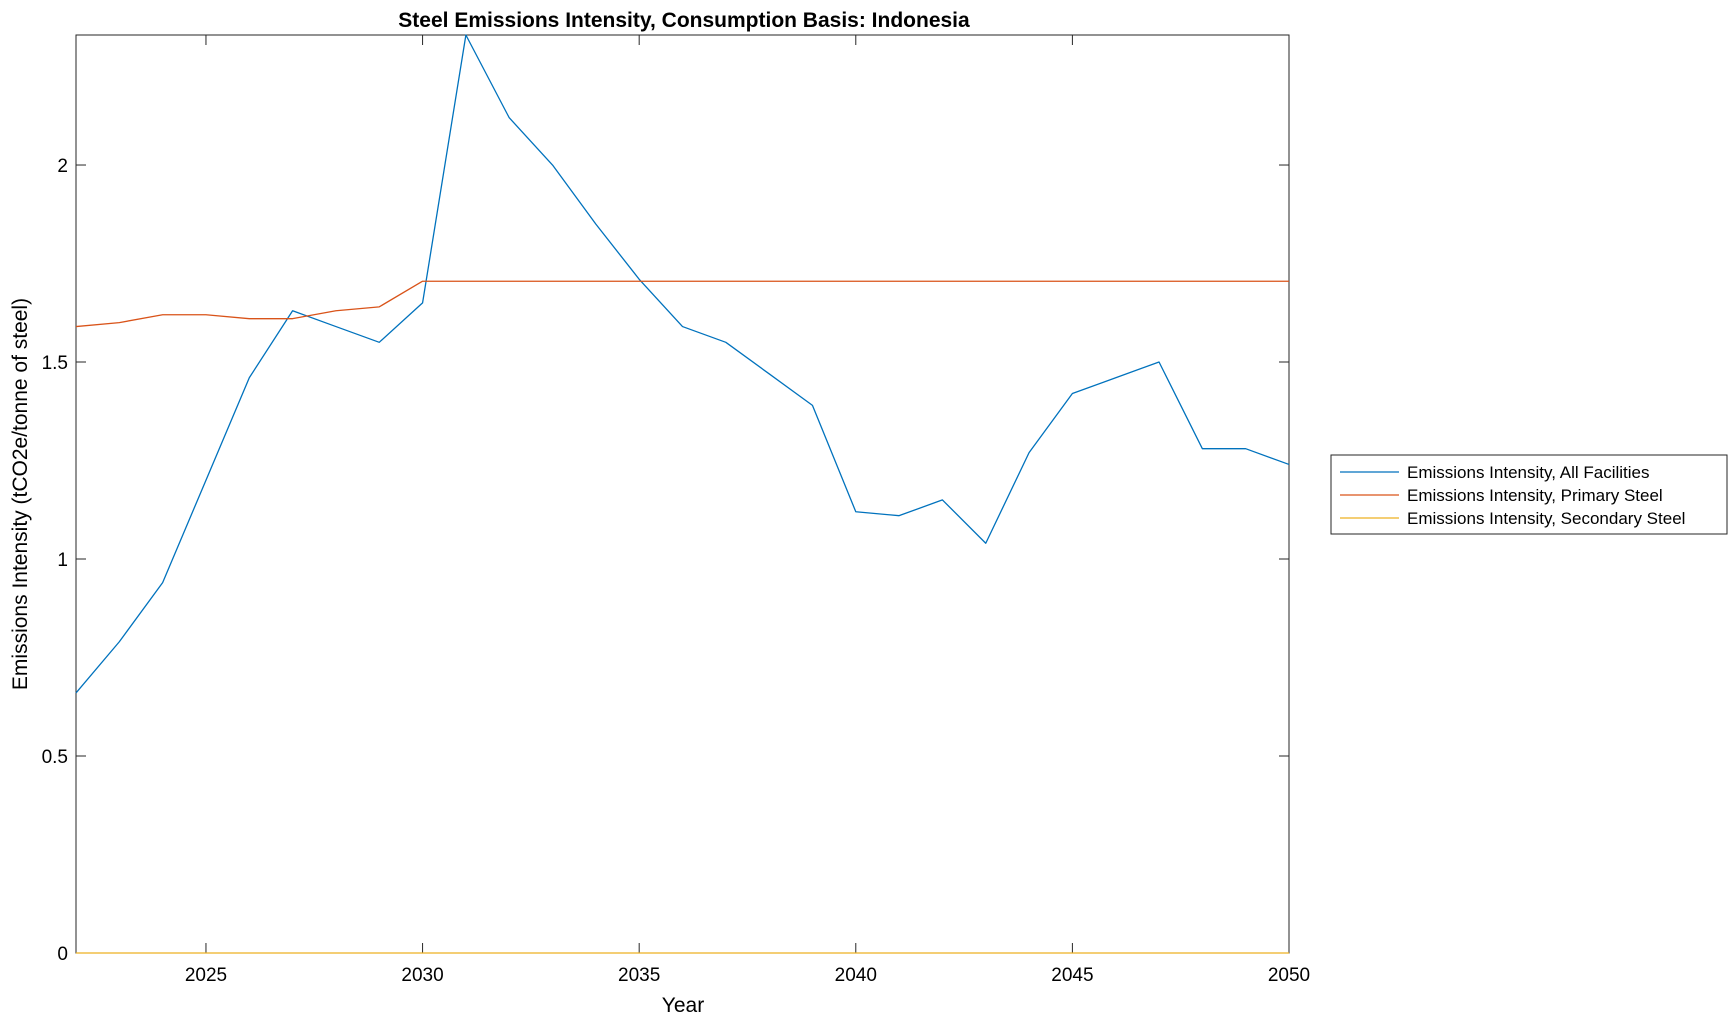 This screenshot has width=1734, height=1021. I want to click on x-tick-label: 2050, so click(1289, 975).